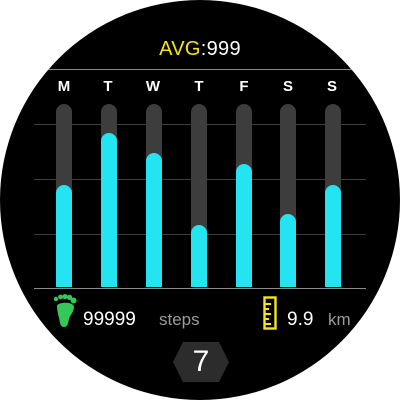 This screenshot has height=400, width=400. Describe the element at coordinates (153, 86) in the screenshot. I see `day-label: W` at that location.